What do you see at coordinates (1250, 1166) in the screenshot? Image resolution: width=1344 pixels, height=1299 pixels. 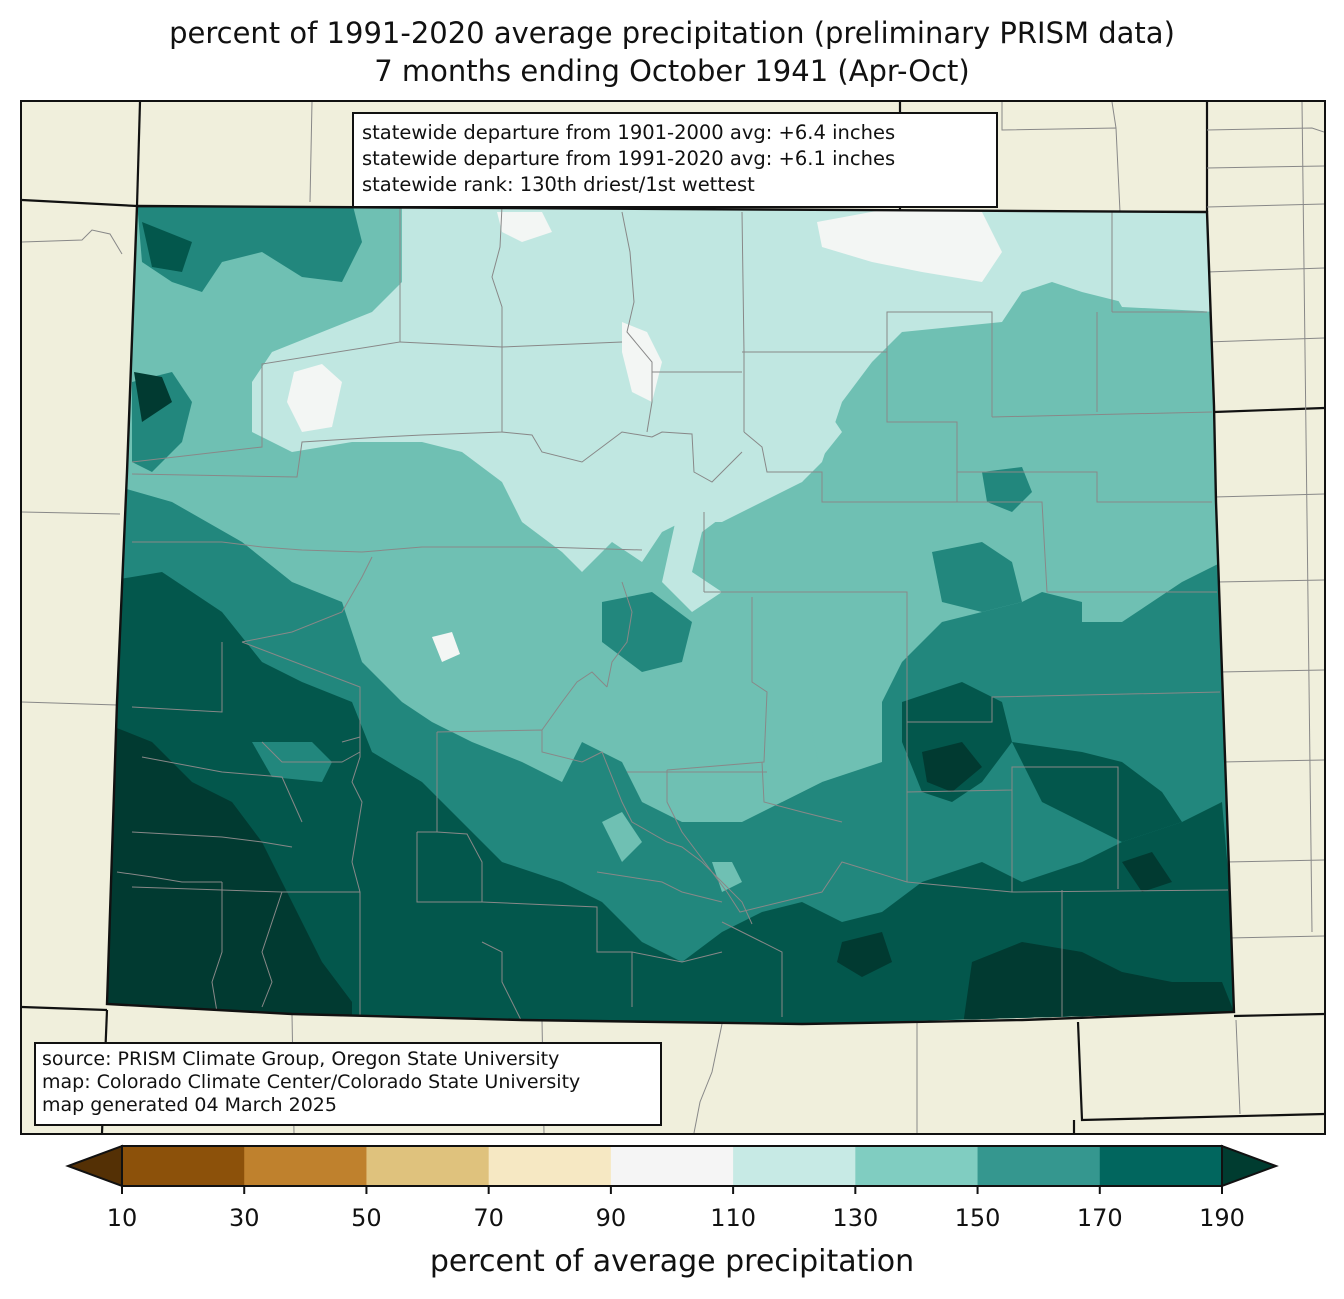 I see `colorbar-over-arrow` at bounding box center [1250, 1166].